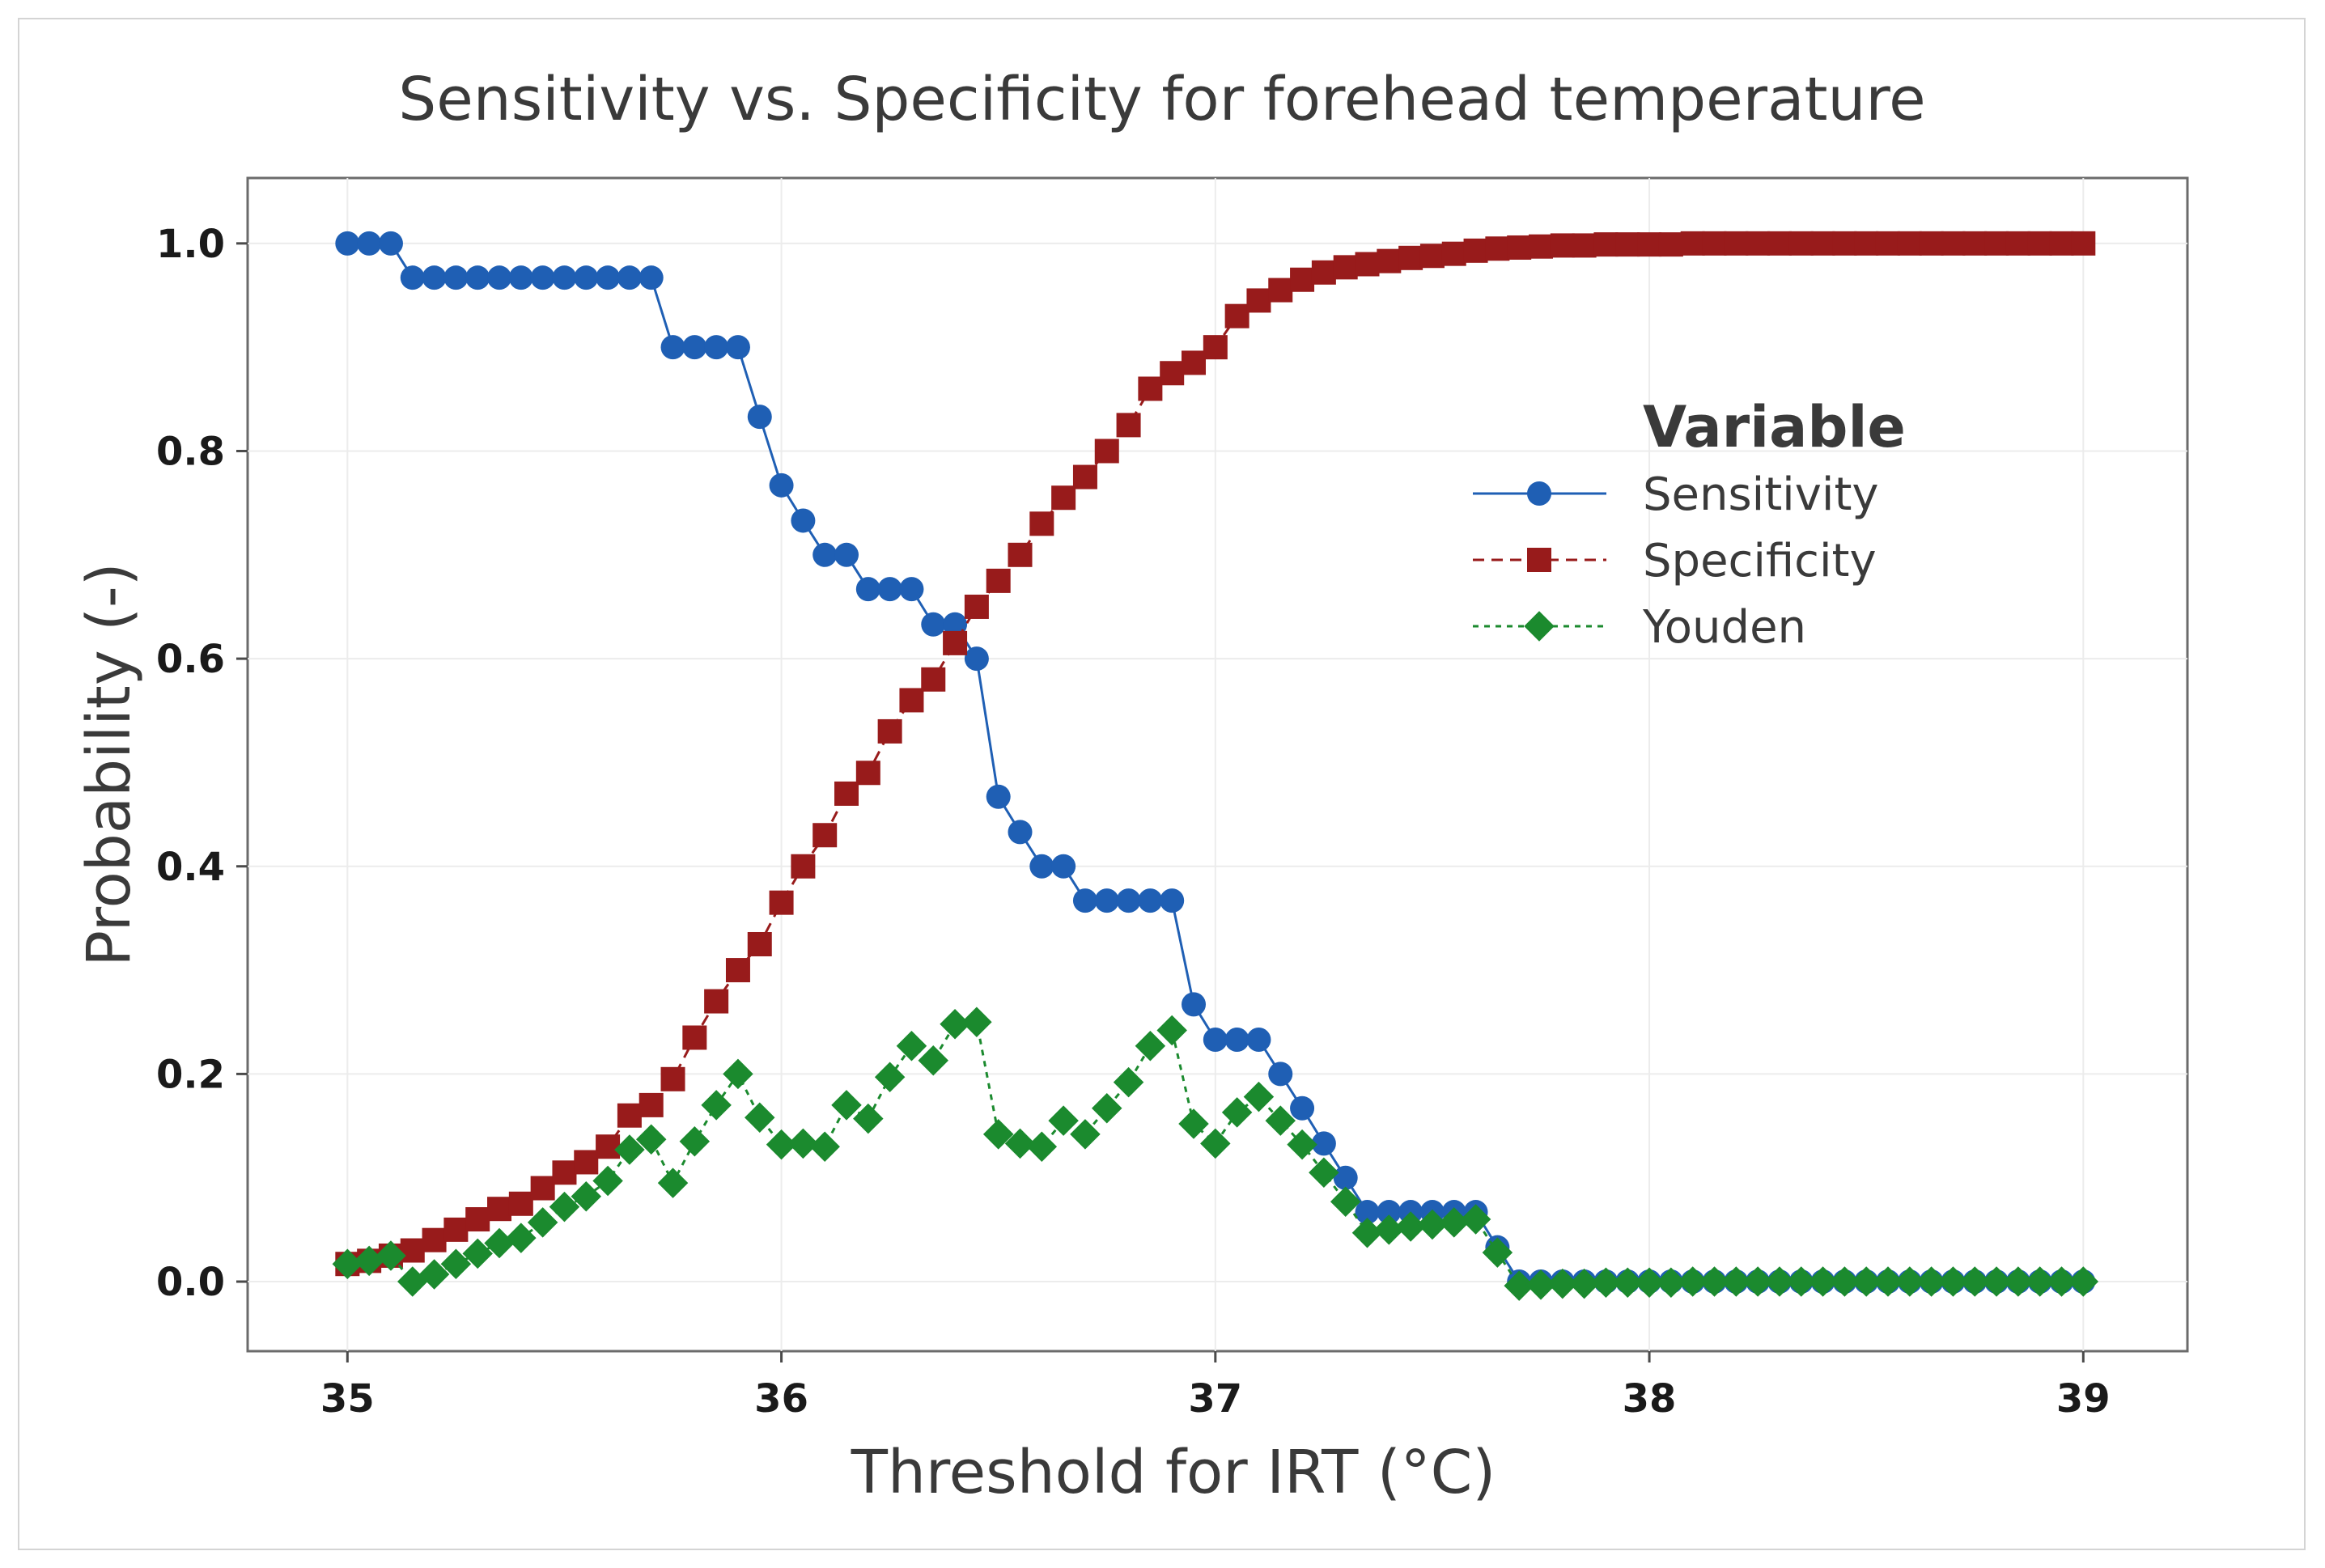  What do you see at coordinates (1539, 494) in the screenshot?
I see `legend-marker-sensitivity` at bounding box center [1539, 494].